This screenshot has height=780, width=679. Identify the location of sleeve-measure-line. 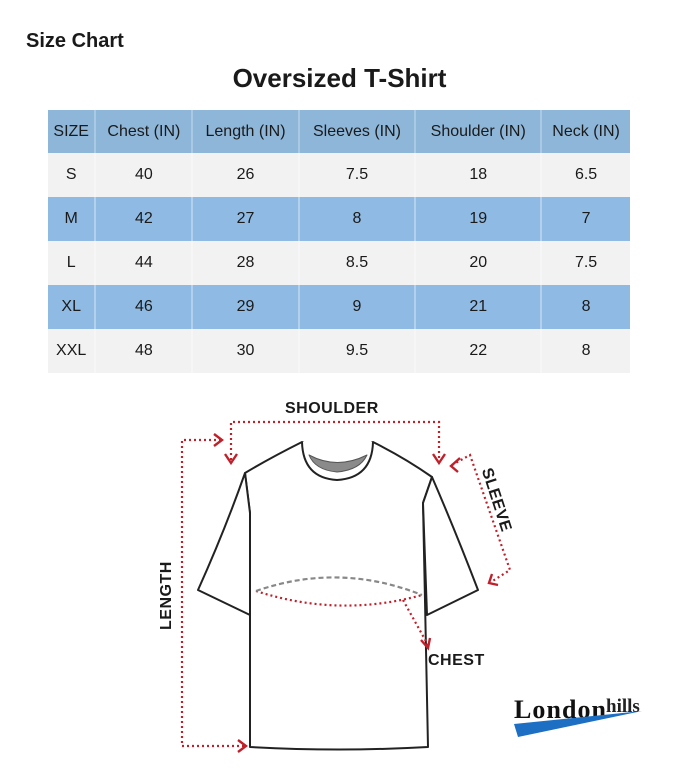
(481, 518).